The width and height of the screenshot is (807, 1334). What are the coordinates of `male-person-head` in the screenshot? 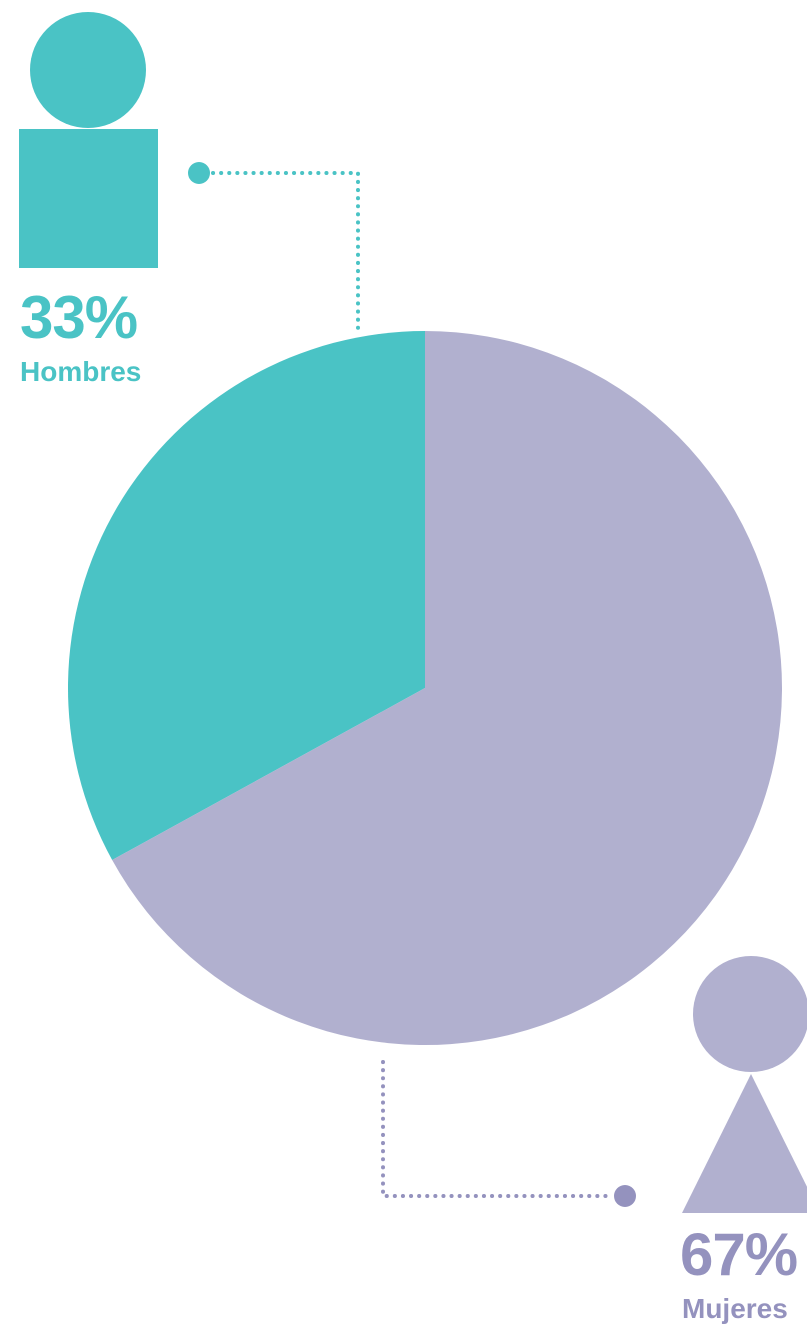 It's located at (88, 70).